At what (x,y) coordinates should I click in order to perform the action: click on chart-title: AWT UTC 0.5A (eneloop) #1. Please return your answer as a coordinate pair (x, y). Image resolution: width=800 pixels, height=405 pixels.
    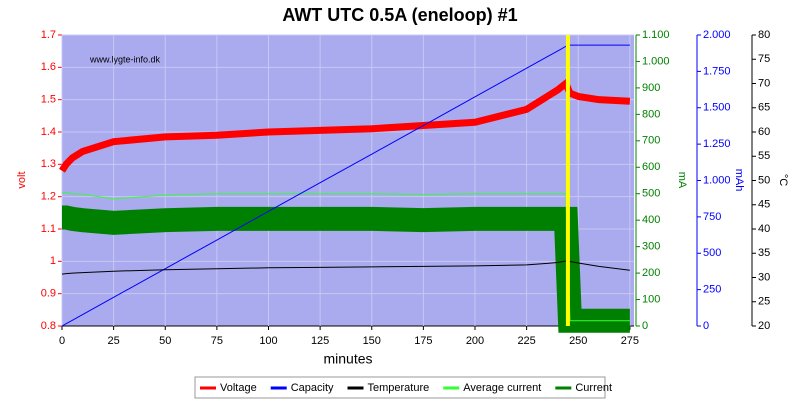
    Looking at the image, I should click on (399, 15).